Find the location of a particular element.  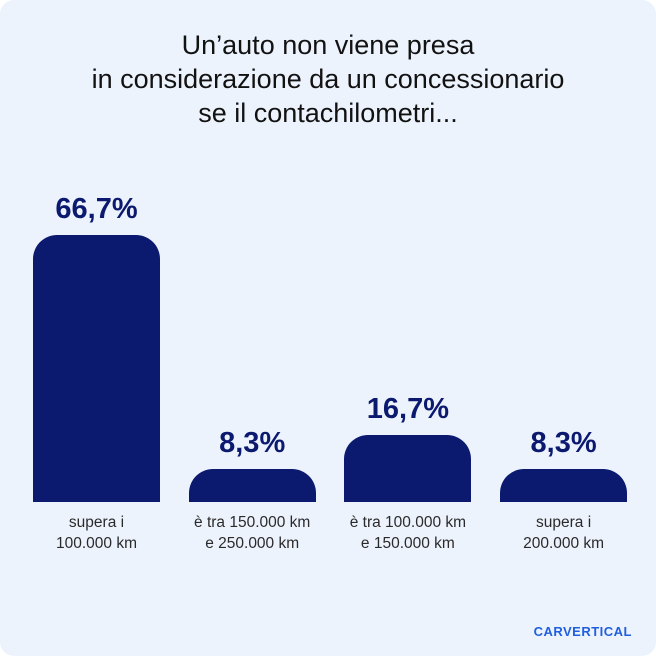

value-label: 16,7% is located at coordinates (407, 409).